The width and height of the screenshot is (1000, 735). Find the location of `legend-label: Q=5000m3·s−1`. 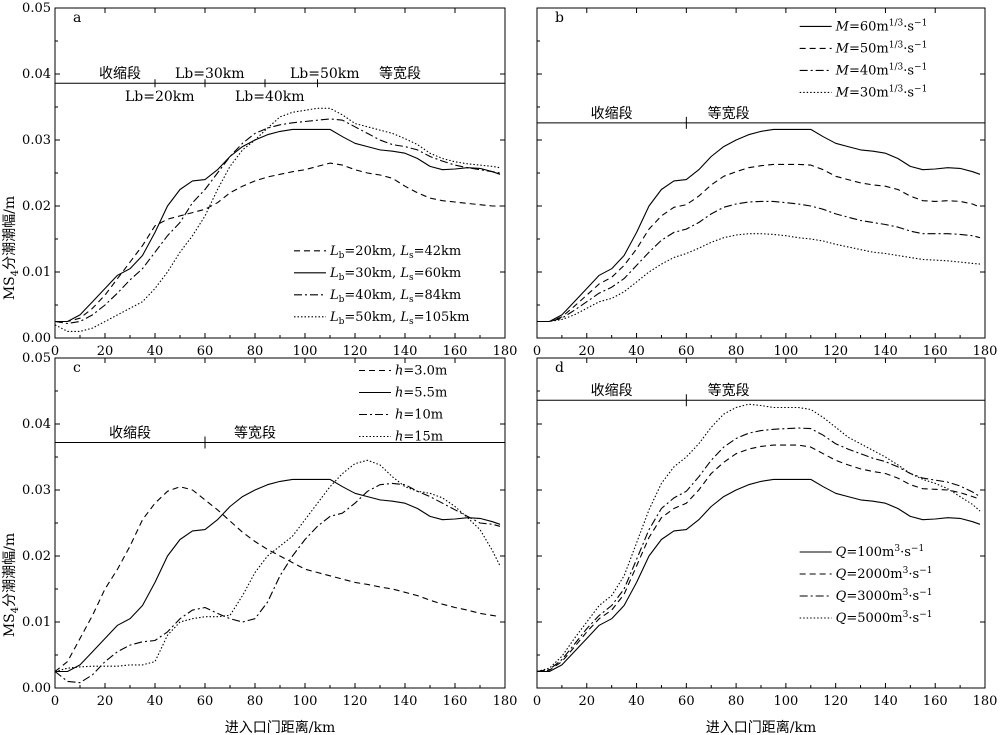

legend-label: Q=5000m3·s−1 is located at coordinates (884, 618).